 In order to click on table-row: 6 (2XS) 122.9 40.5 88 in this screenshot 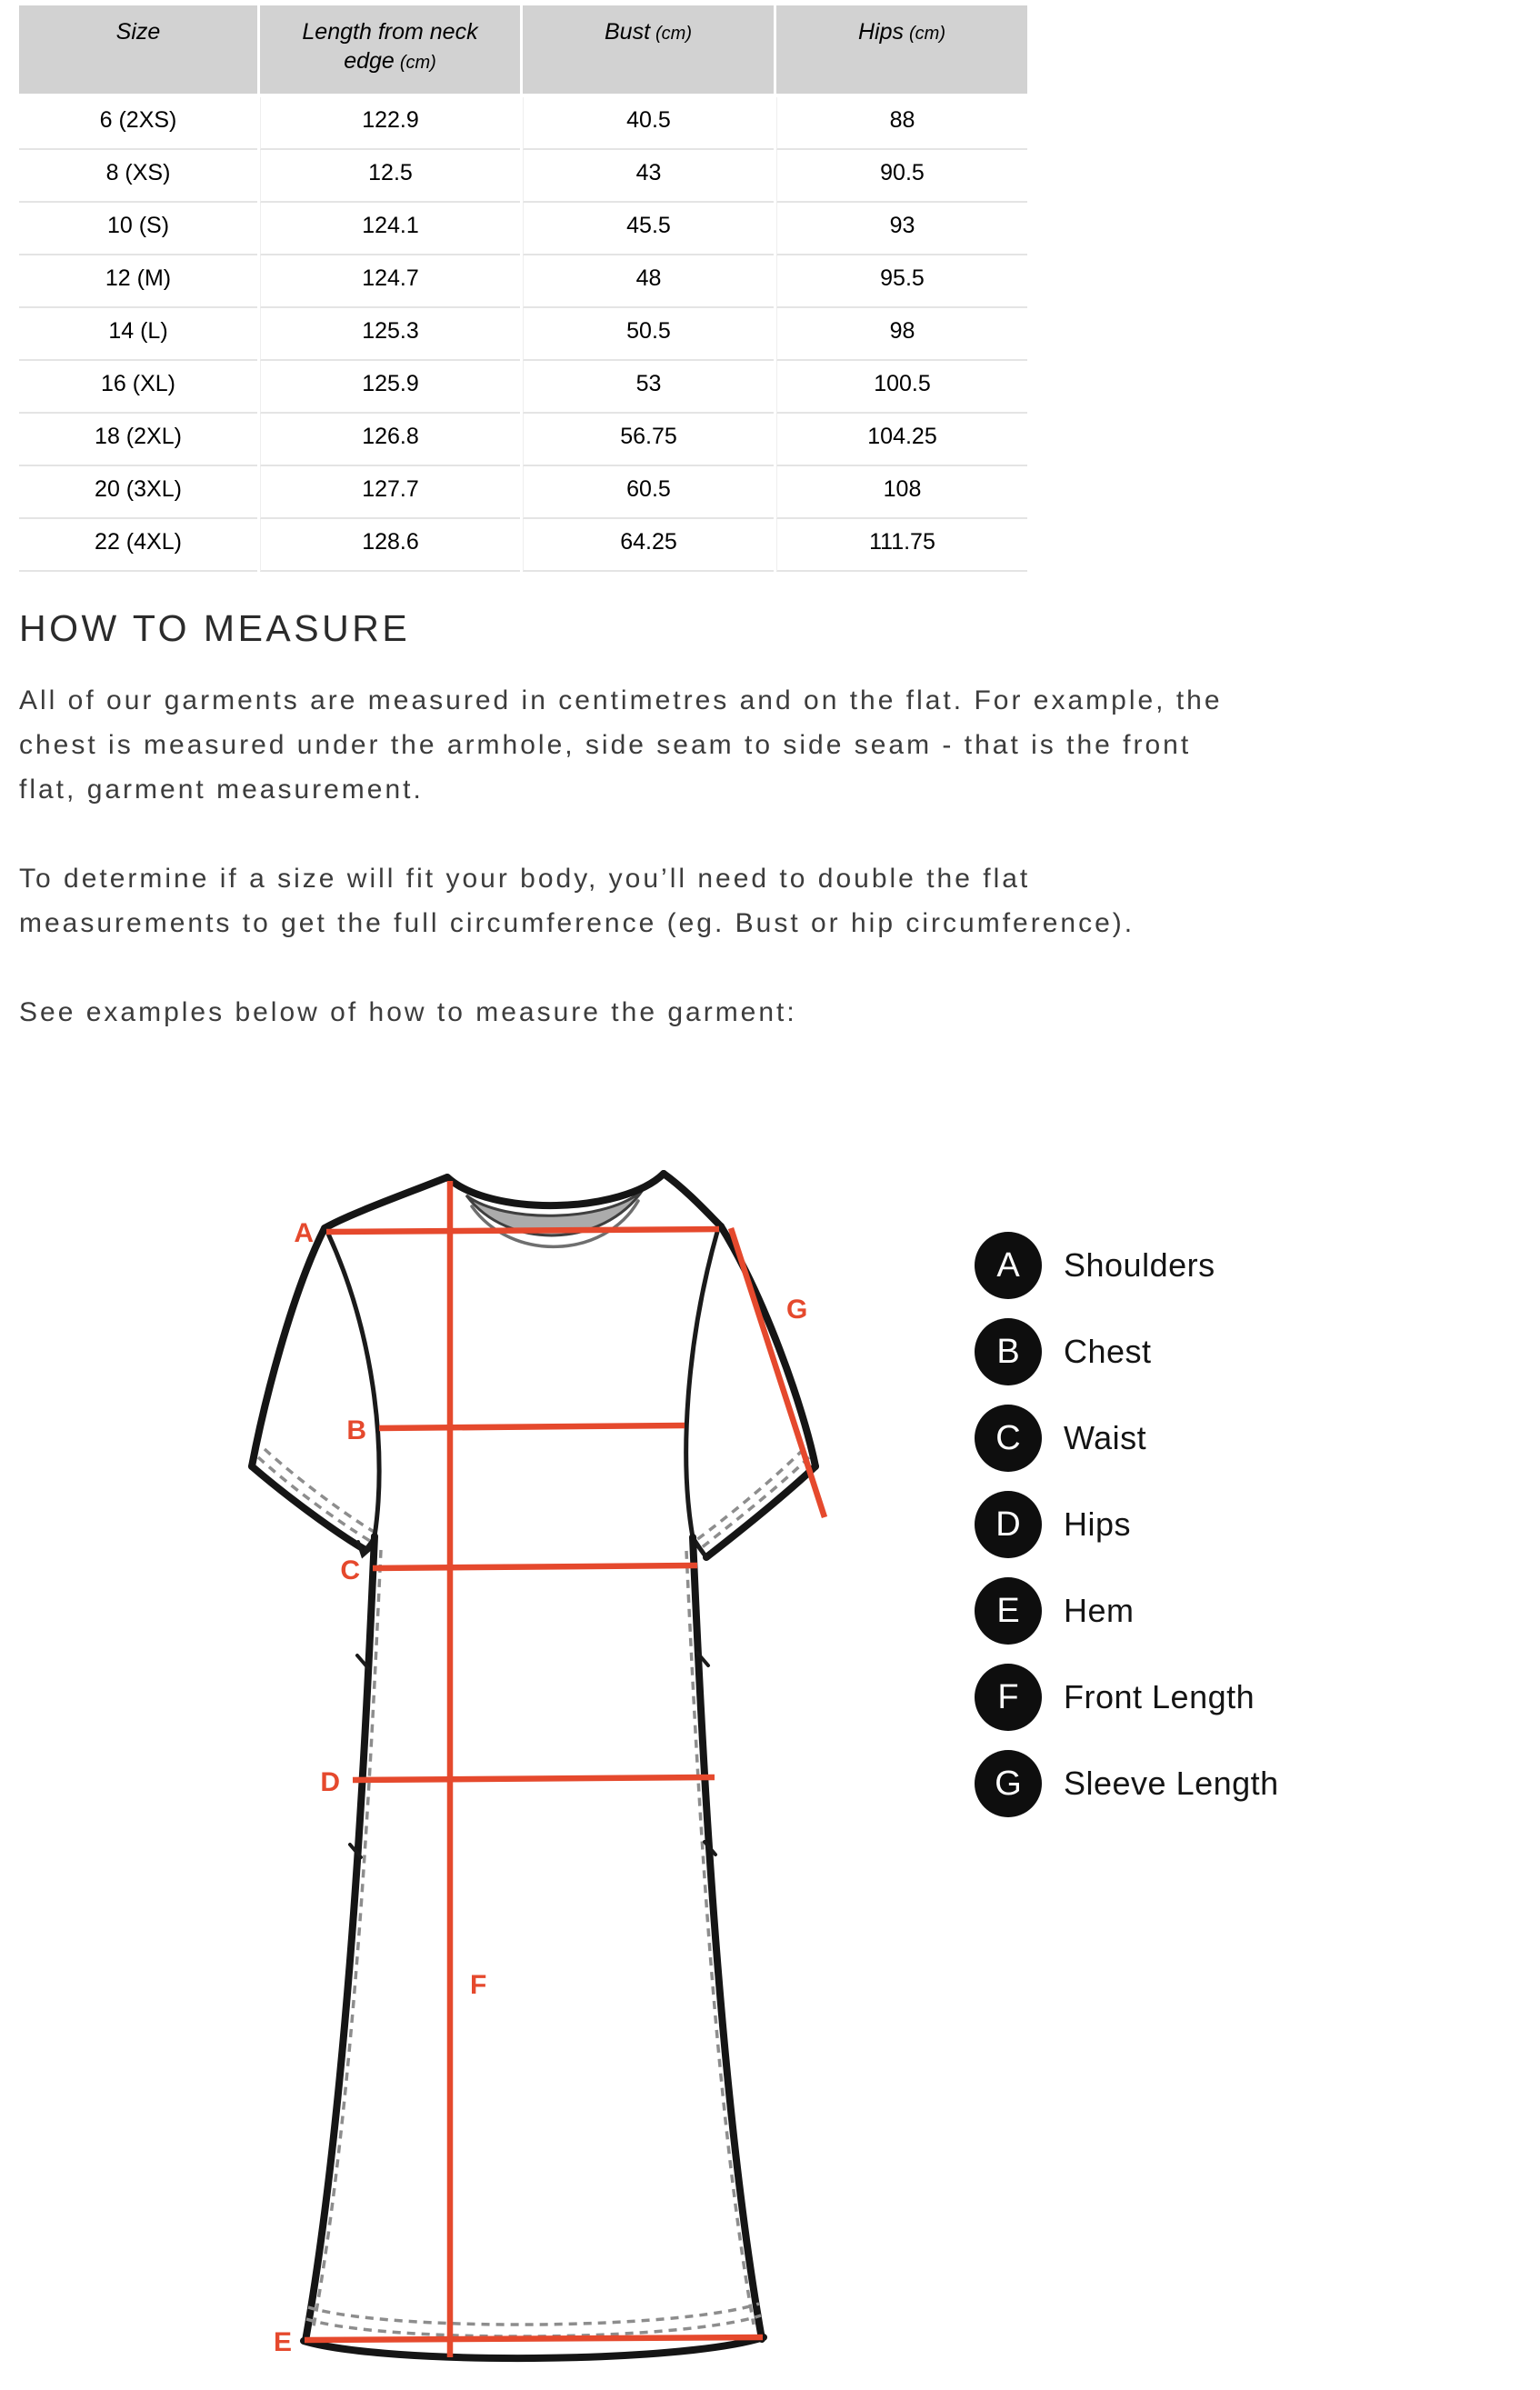, I will do `click(523, 124)`.